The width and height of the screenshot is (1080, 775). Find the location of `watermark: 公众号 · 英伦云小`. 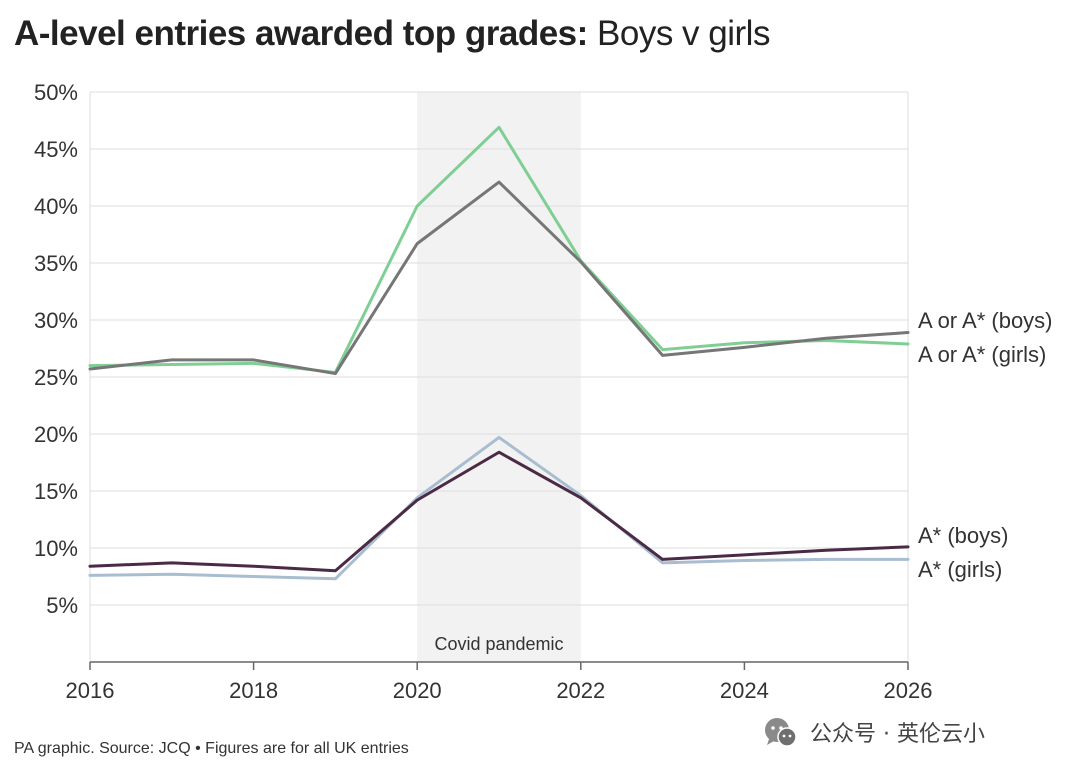

watermark: 公众号 · 英伦云小 is located at coordinates (872, 732).